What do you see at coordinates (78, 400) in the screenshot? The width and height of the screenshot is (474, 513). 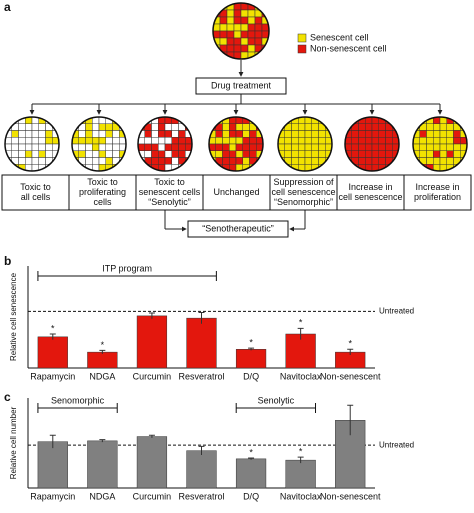 I see `bracket-label: Senomorphic` at bounding box center [78, 400].